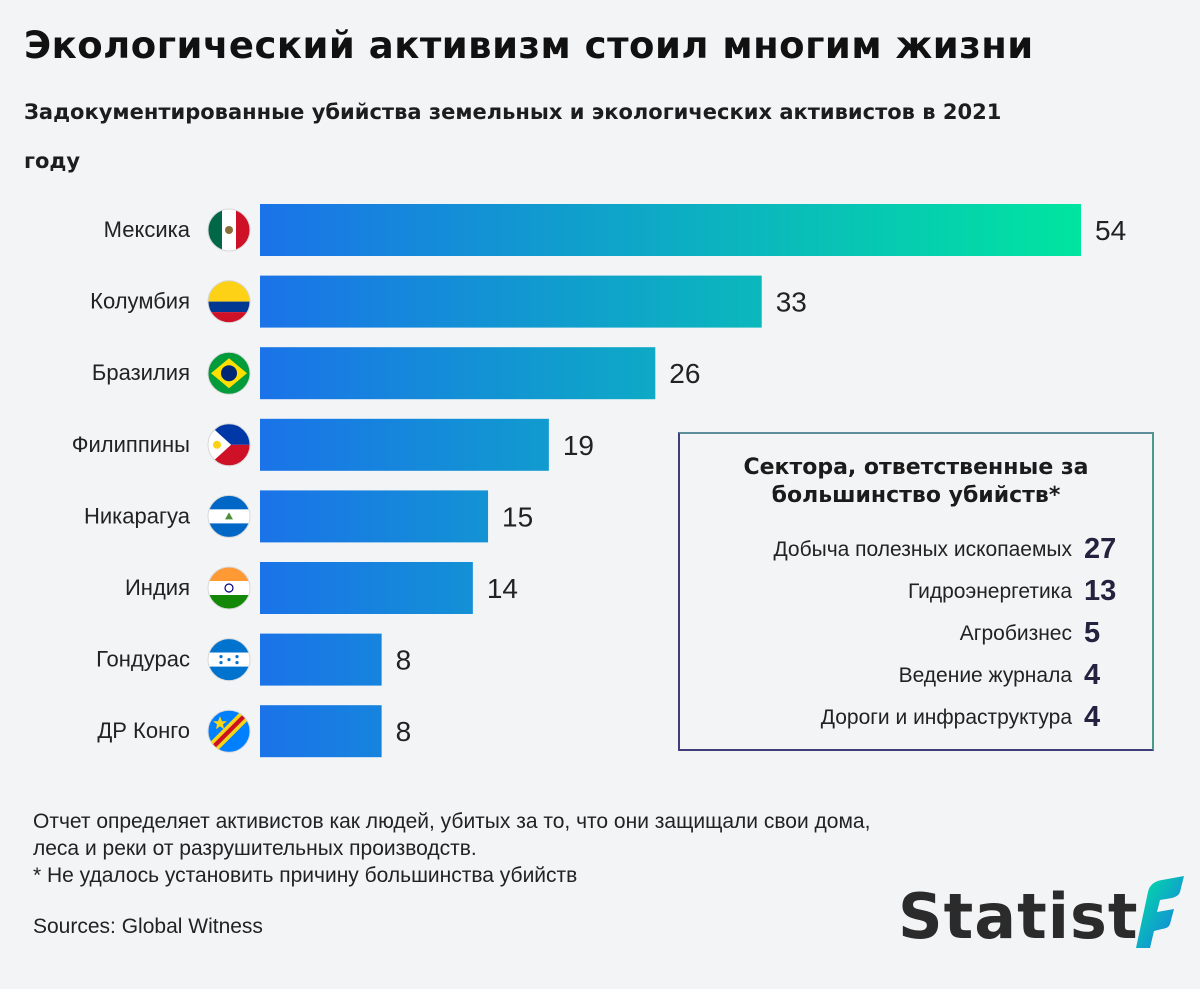  Describe the element at coordinates (229, 731) in the screenshot. I see `dr-congo-flag-icon` at that location.